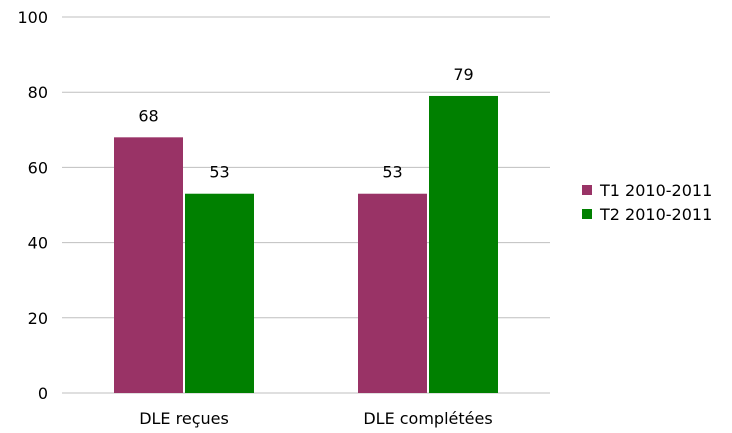 Image resolution: width=732 pixels, height=433 pixels. I want to click on y-axis-tick-labels: 0 20 40 60 80 100, so click(32, 205).